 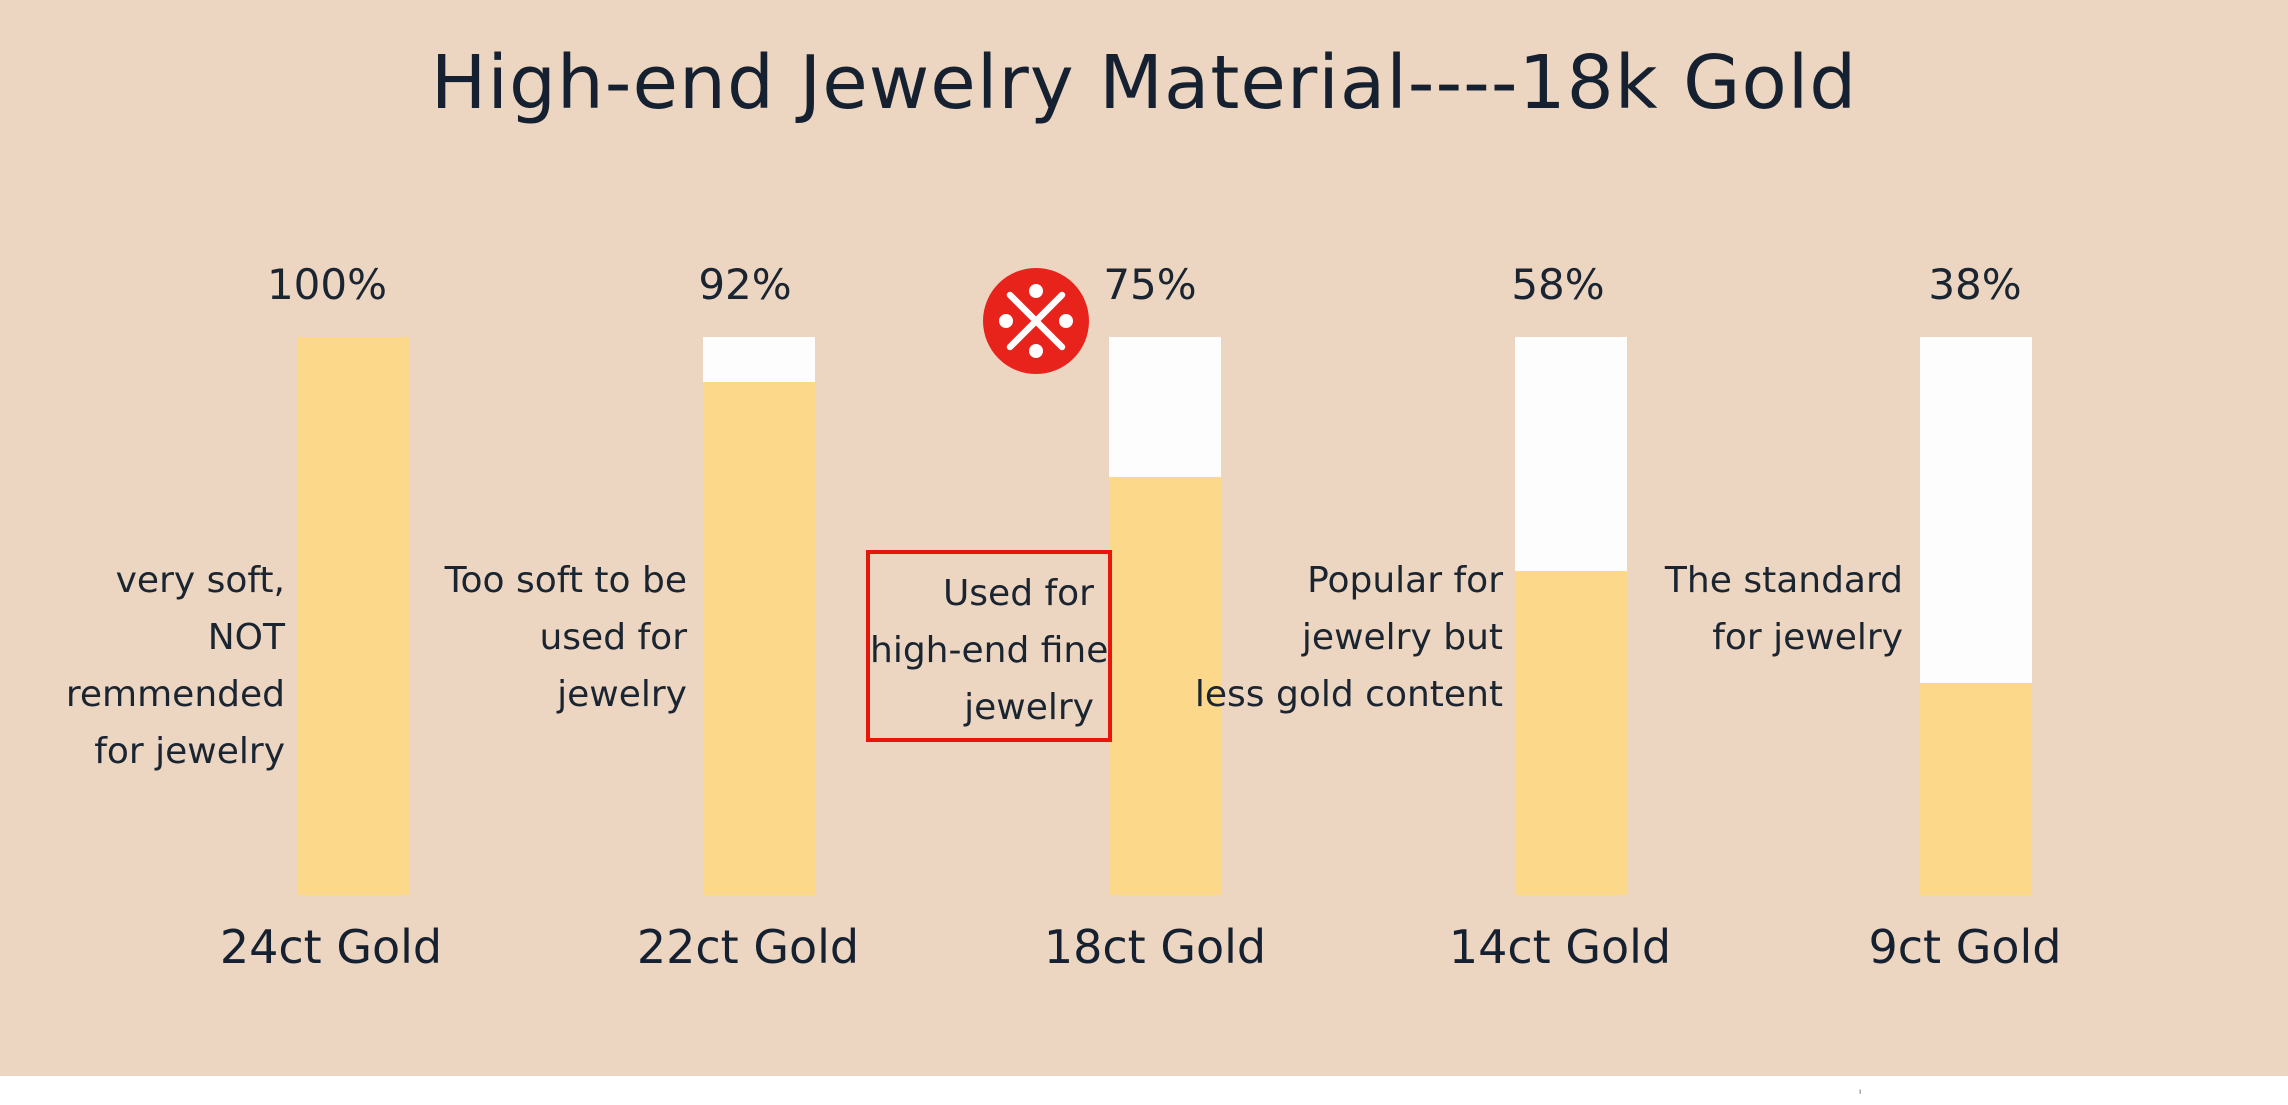 What do you see at coordinates (1165, 685) in the screenshot?
I see `bar-fill-18ct` at bounding box center [1165, 685].